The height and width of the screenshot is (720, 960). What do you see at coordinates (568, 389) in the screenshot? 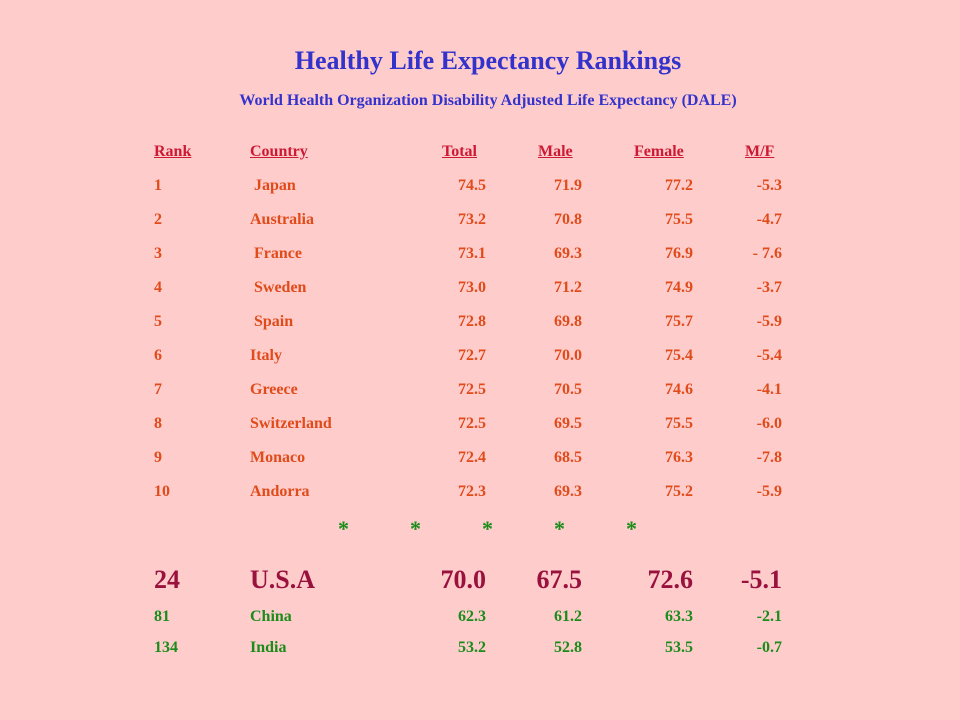
I see `cell-male: 70.5` at bounding box center [568, 389].